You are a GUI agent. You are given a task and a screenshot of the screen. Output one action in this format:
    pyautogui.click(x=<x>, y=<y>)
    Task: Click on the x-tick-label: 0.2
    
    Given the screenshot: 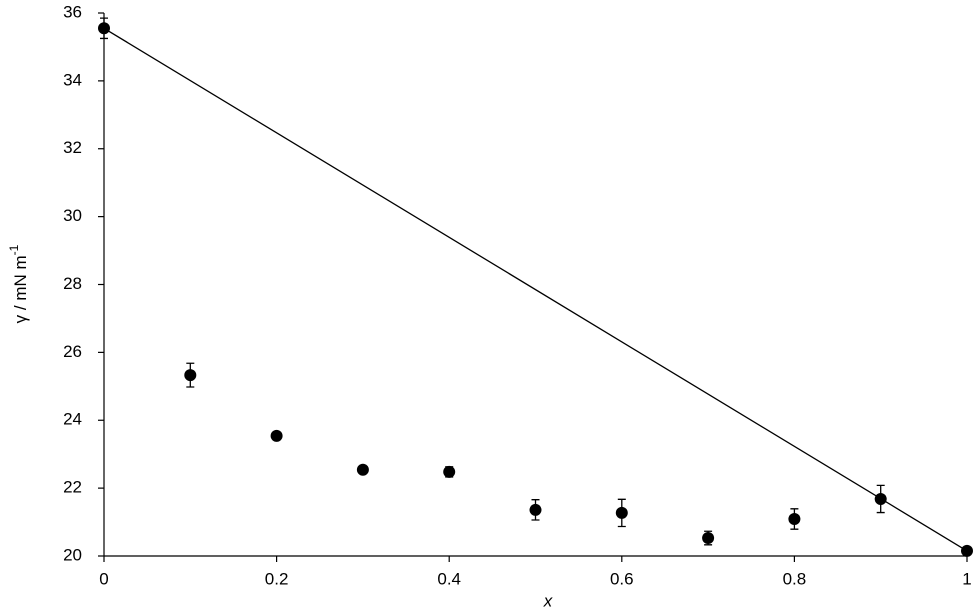 What is the action you would take?
    pyautogui.click(x=277, y=578)
    